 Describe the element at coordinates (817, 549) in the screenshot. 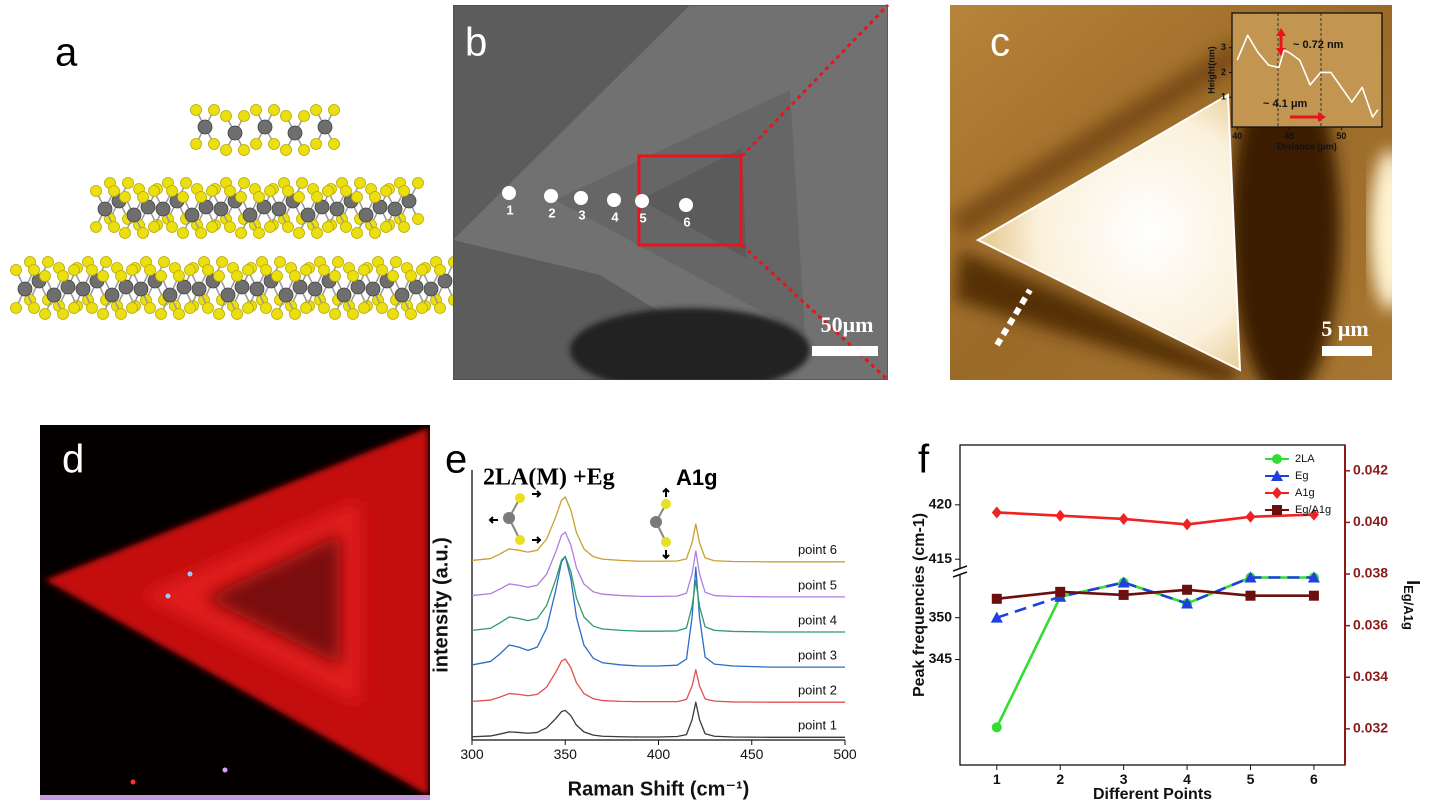

I see `series-label: point 6` at that location.